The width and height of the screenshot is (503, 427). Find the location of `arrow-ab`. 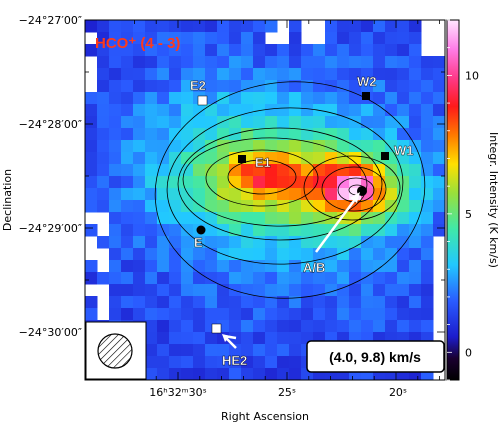

arrow-ab is located at coordinates (336, 225).